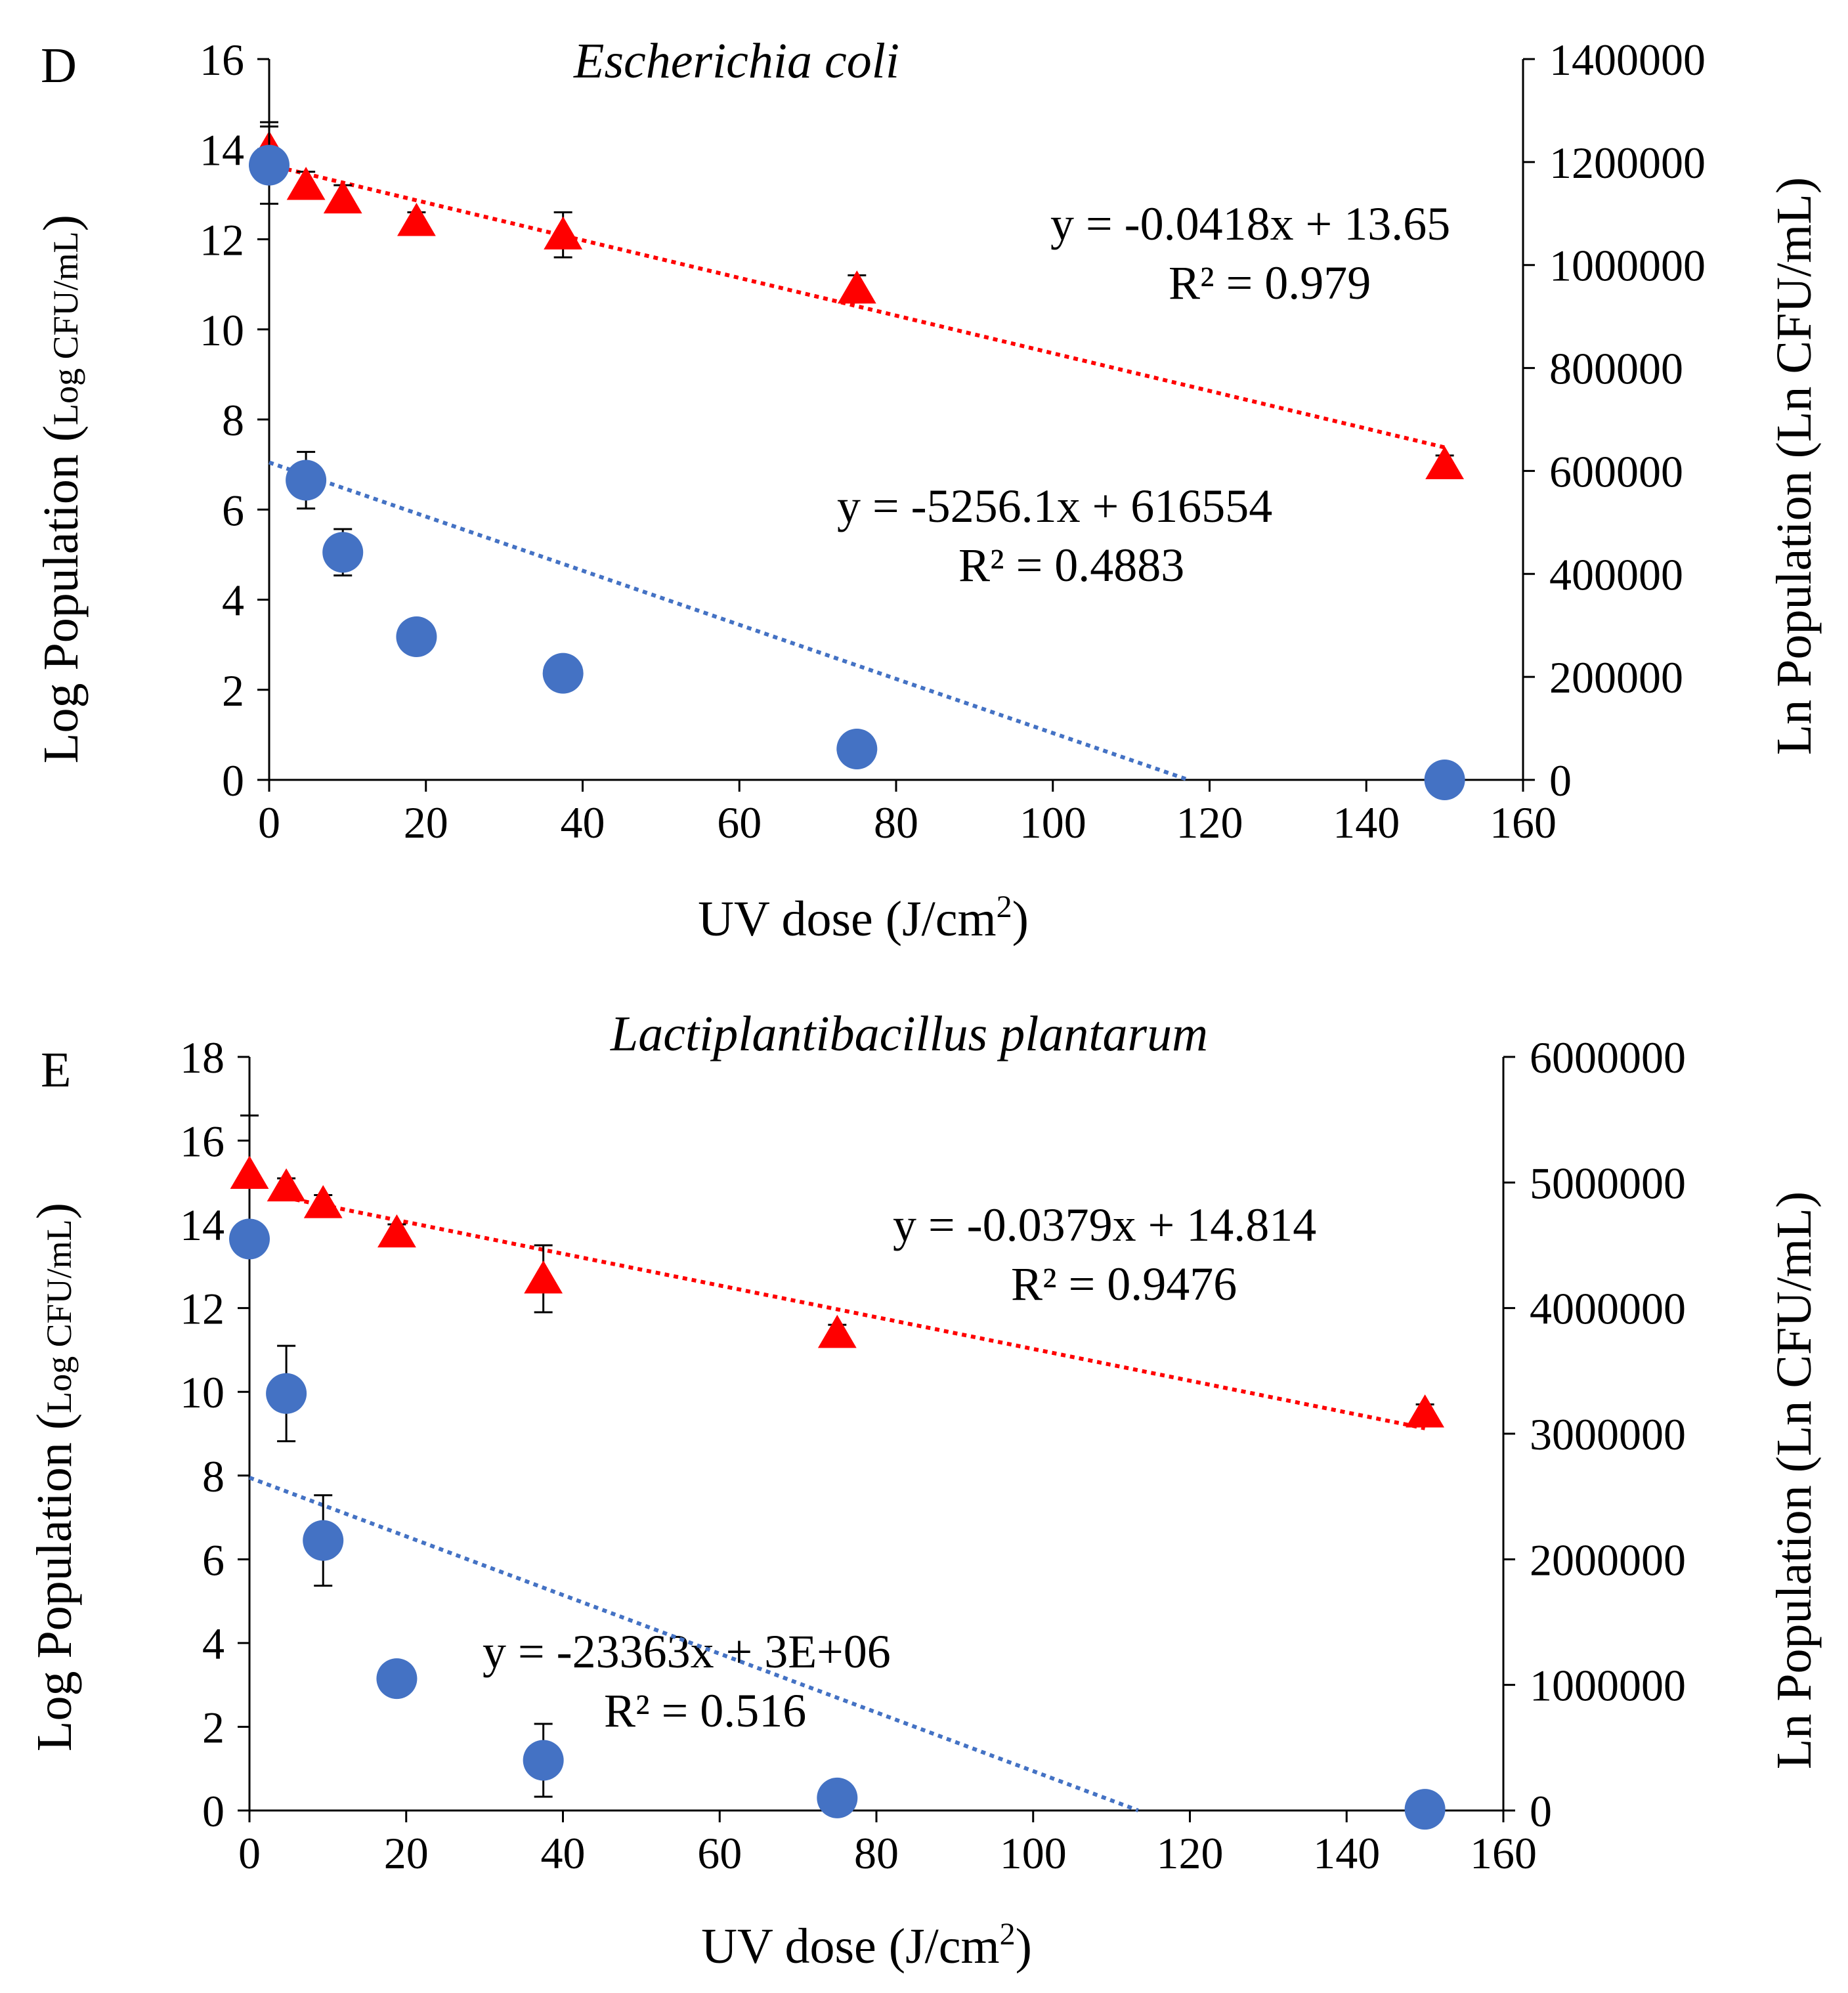 Image resolution: width=1848 pixels, height=1993 pixels. I want to click on y2-tick-label: 1400000, so click(1628, 60).